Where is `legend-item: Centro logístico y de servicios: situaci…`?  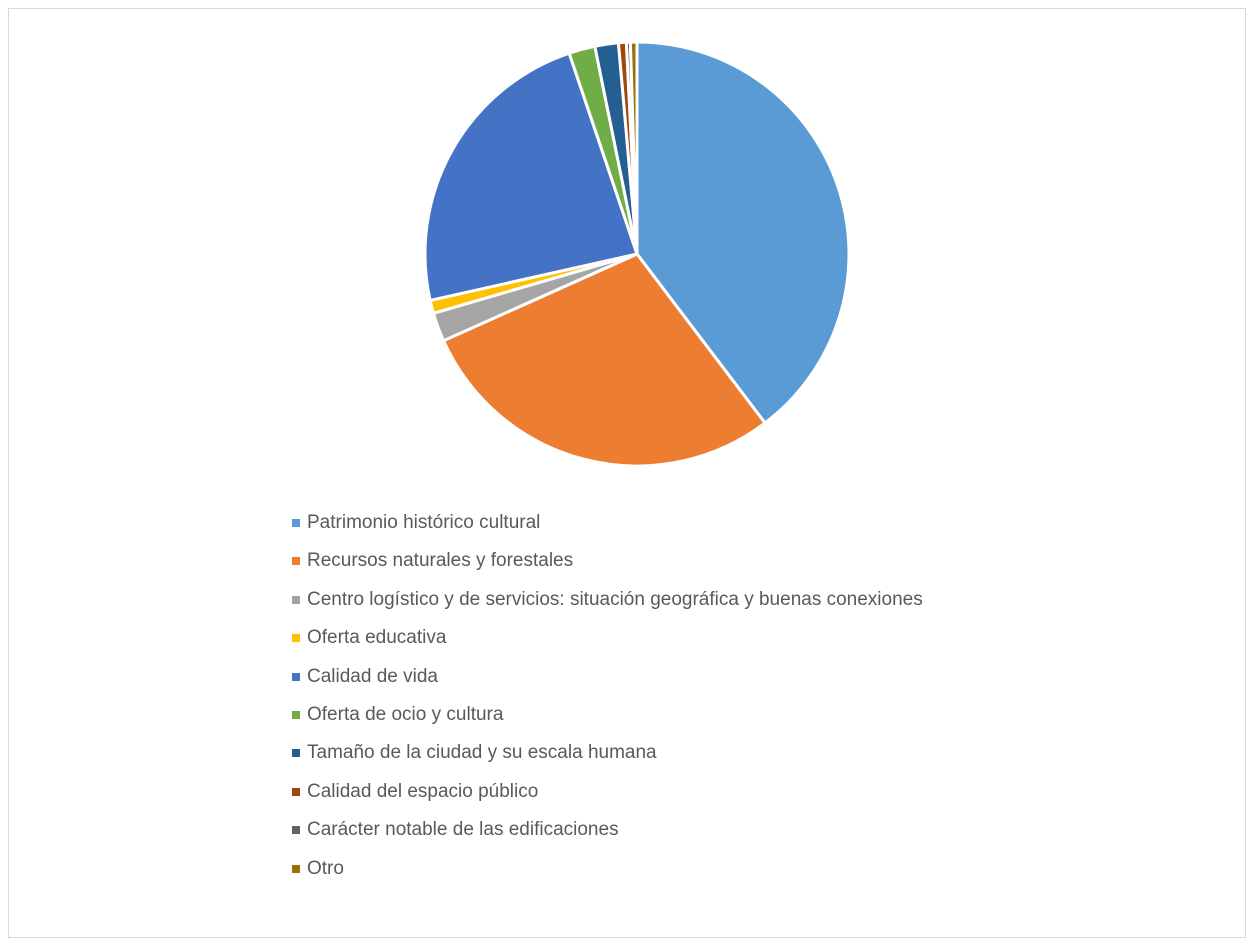 legend-item: Centro logístico y de servicios: situaci… is located at coordinates (607, 600).